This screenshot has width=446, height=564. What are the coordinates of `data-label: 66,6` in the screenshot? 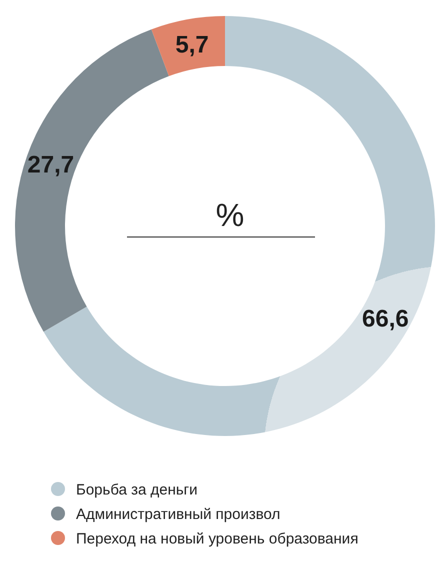 It's located at (385, 319).